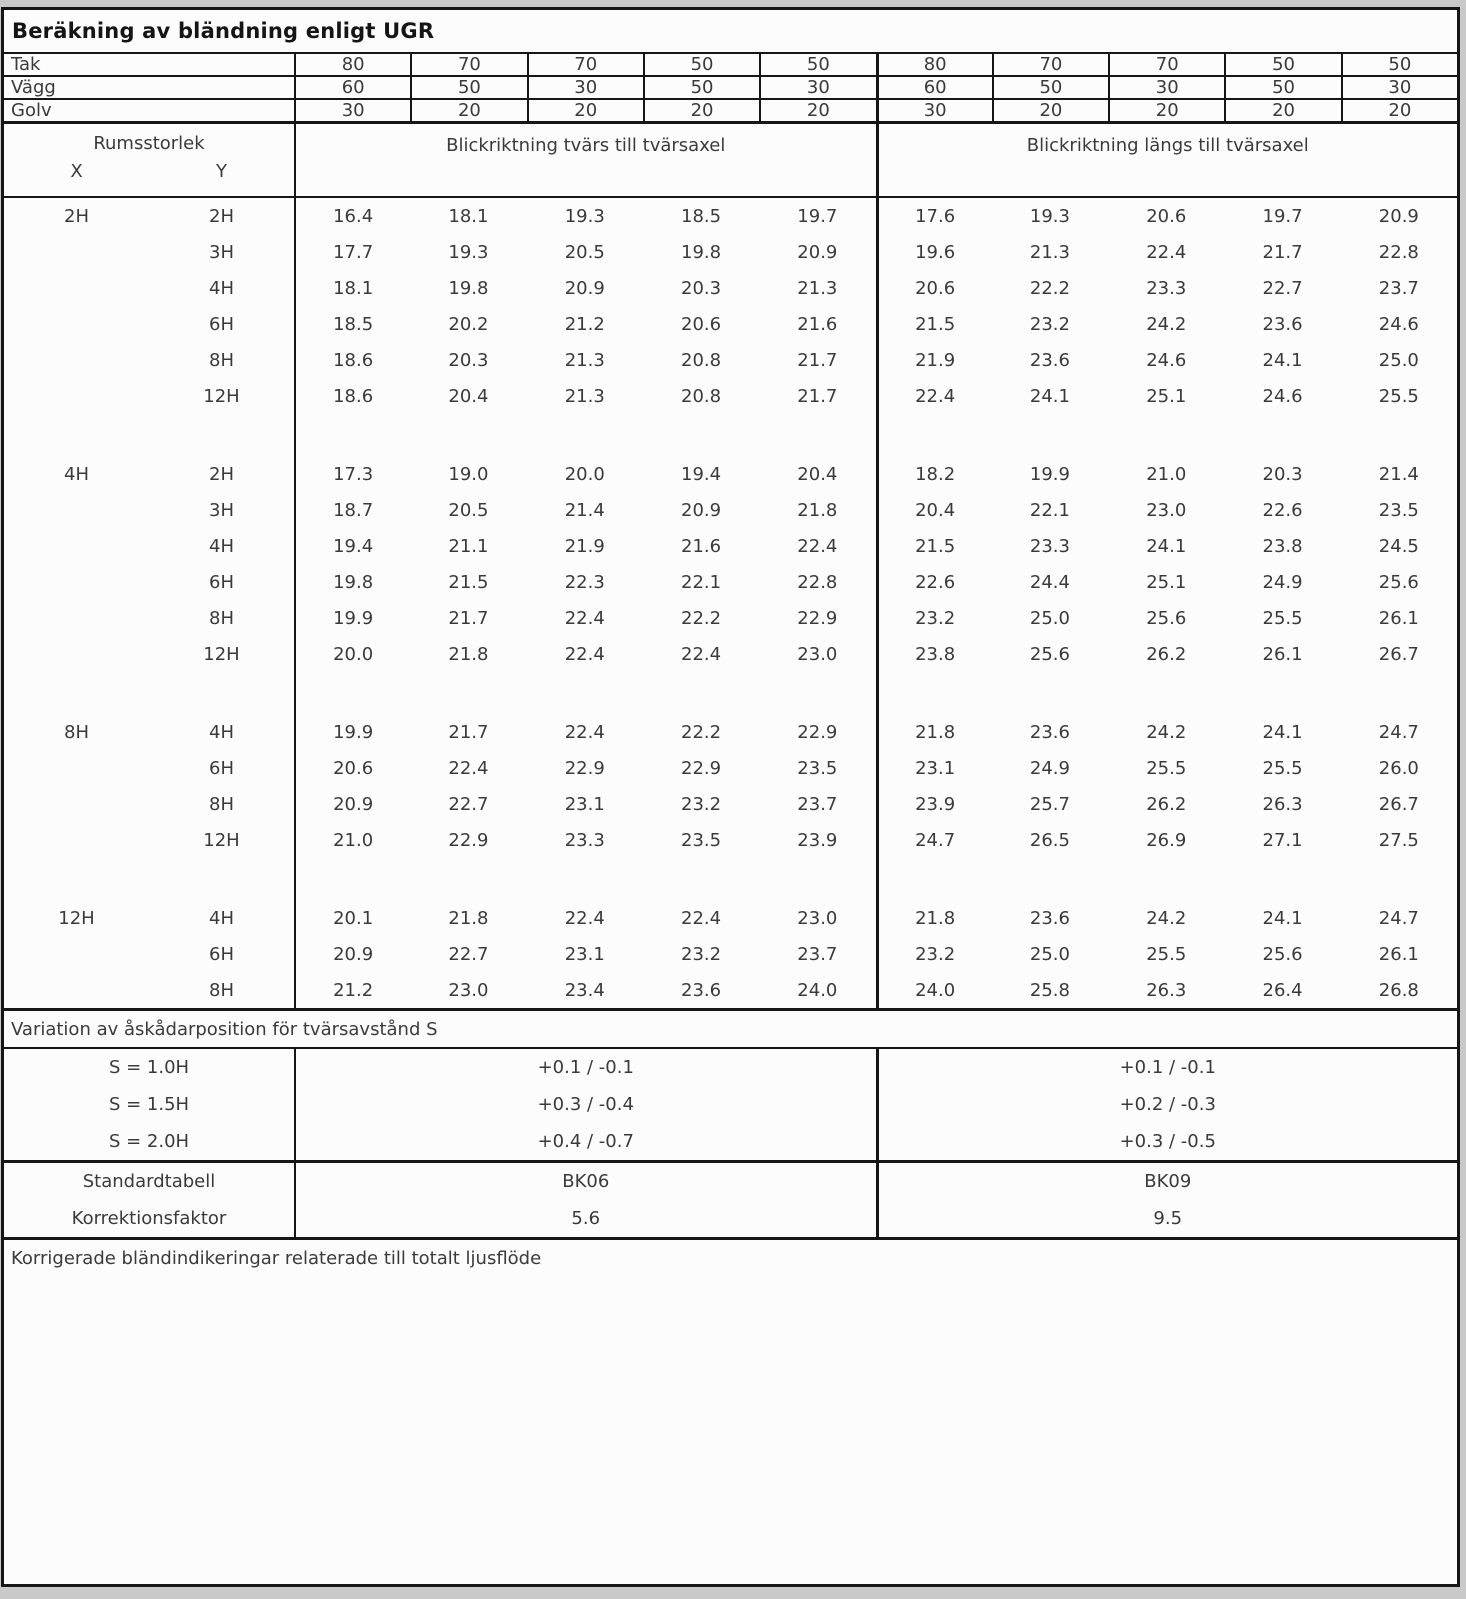 The width and height of the screenshot is (1466, 1599). I want to click on ugr-value-cell: 26.4, so click(1282, 990).